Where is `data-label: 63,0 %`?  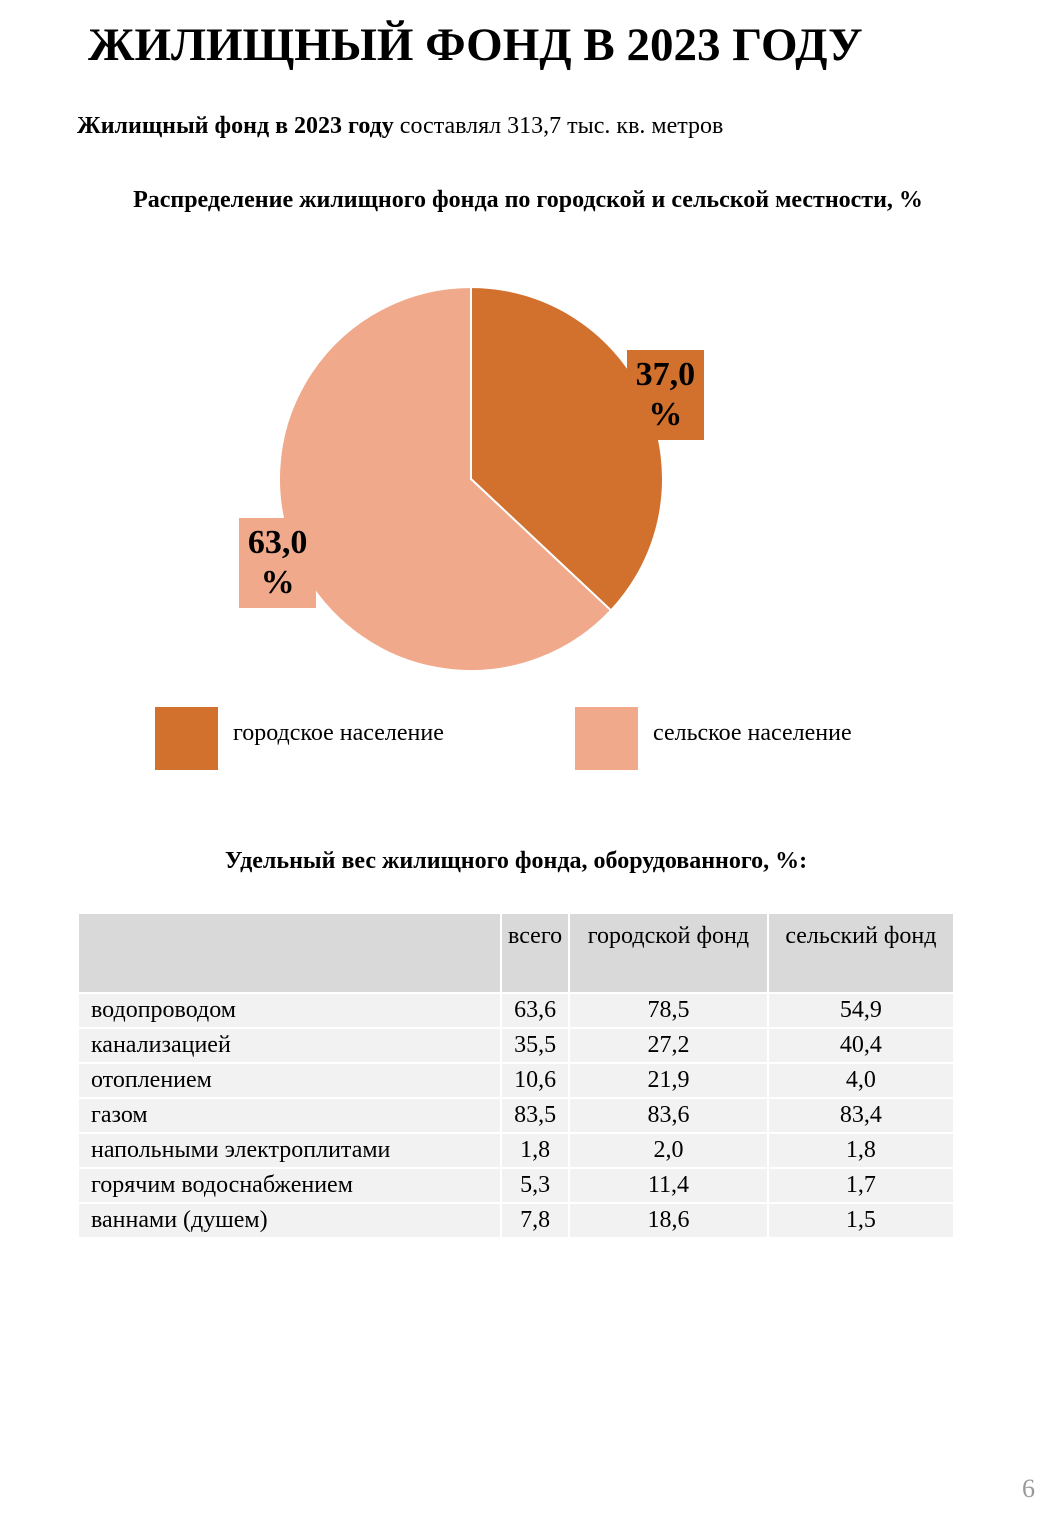
data-label: 63,0 % is located at coordinates (278, 562).